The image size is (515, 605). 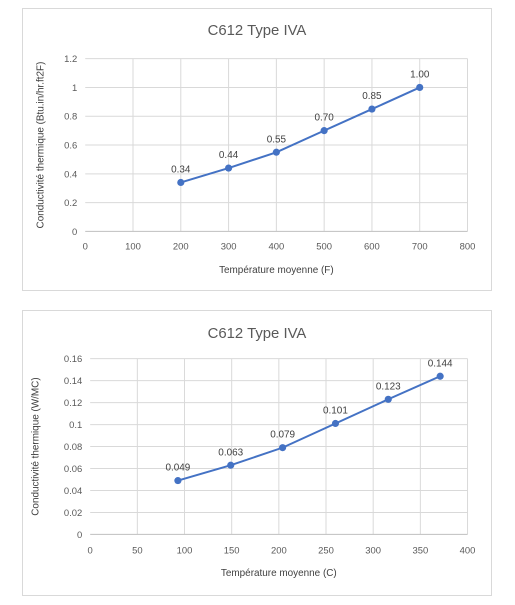 I want to click on data-label: 0.70, so click(x=325, y=118).